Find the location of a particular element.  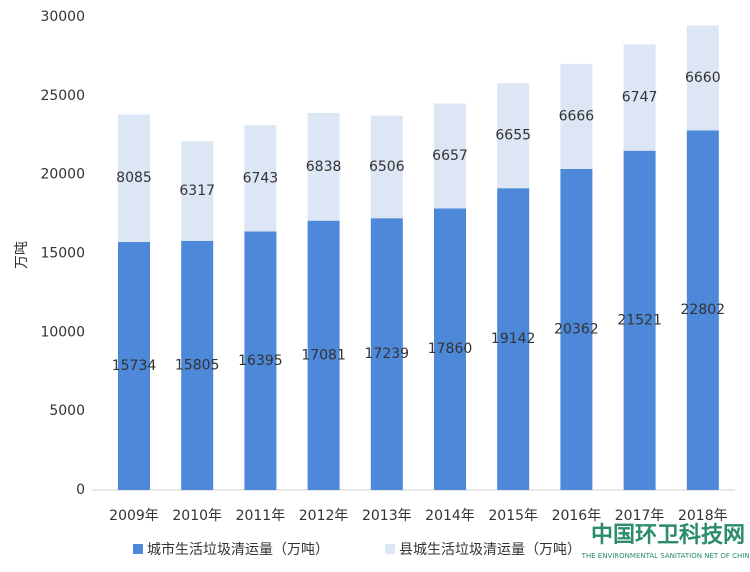

data-label: 6660 is located at coordinates (703, 78).